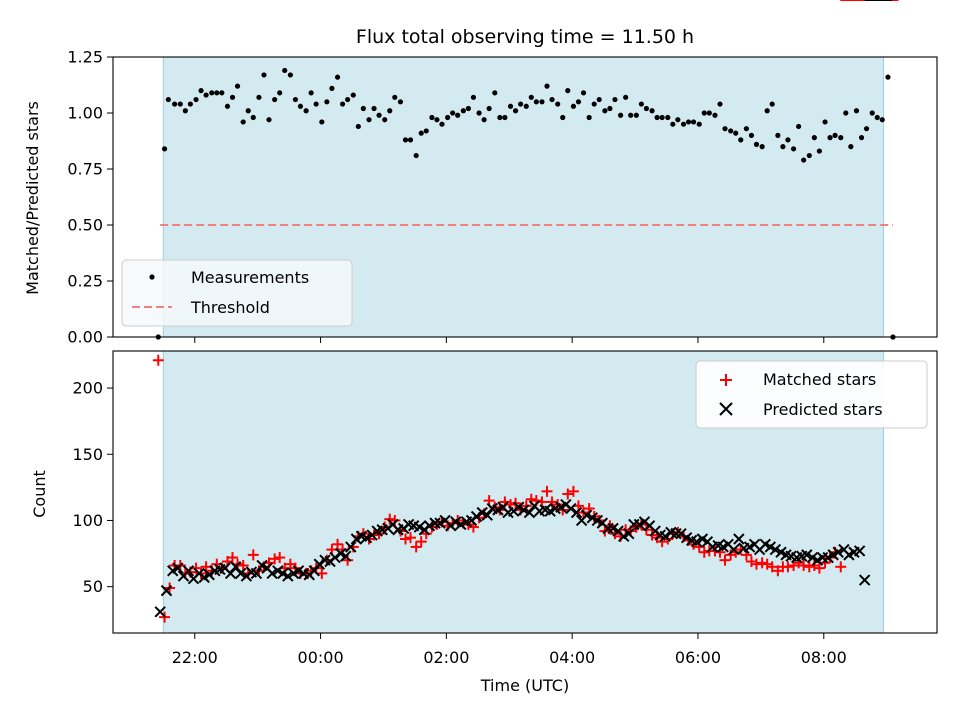  I want to click on x-tick-label: 08:00, so click(824, 657).